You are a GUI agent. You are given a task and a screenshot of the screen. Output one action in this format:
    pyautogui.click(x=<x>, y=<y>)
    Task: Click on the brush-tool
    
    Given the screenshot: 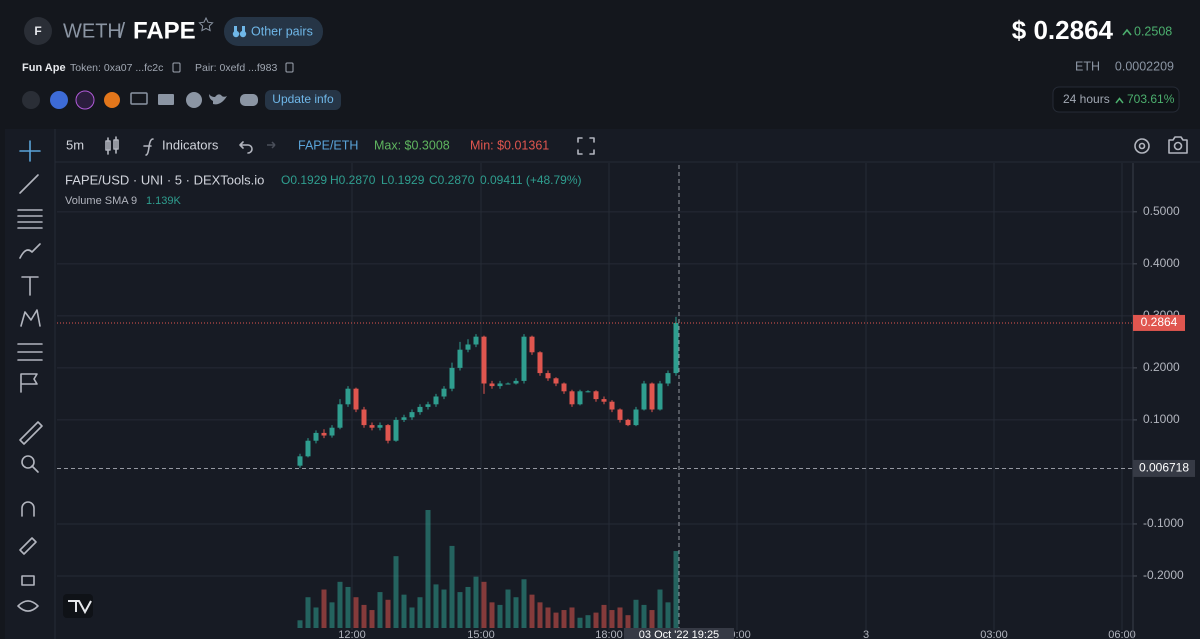 What is the action you would take?
    pyautogui.click(x=30, y=251)
    